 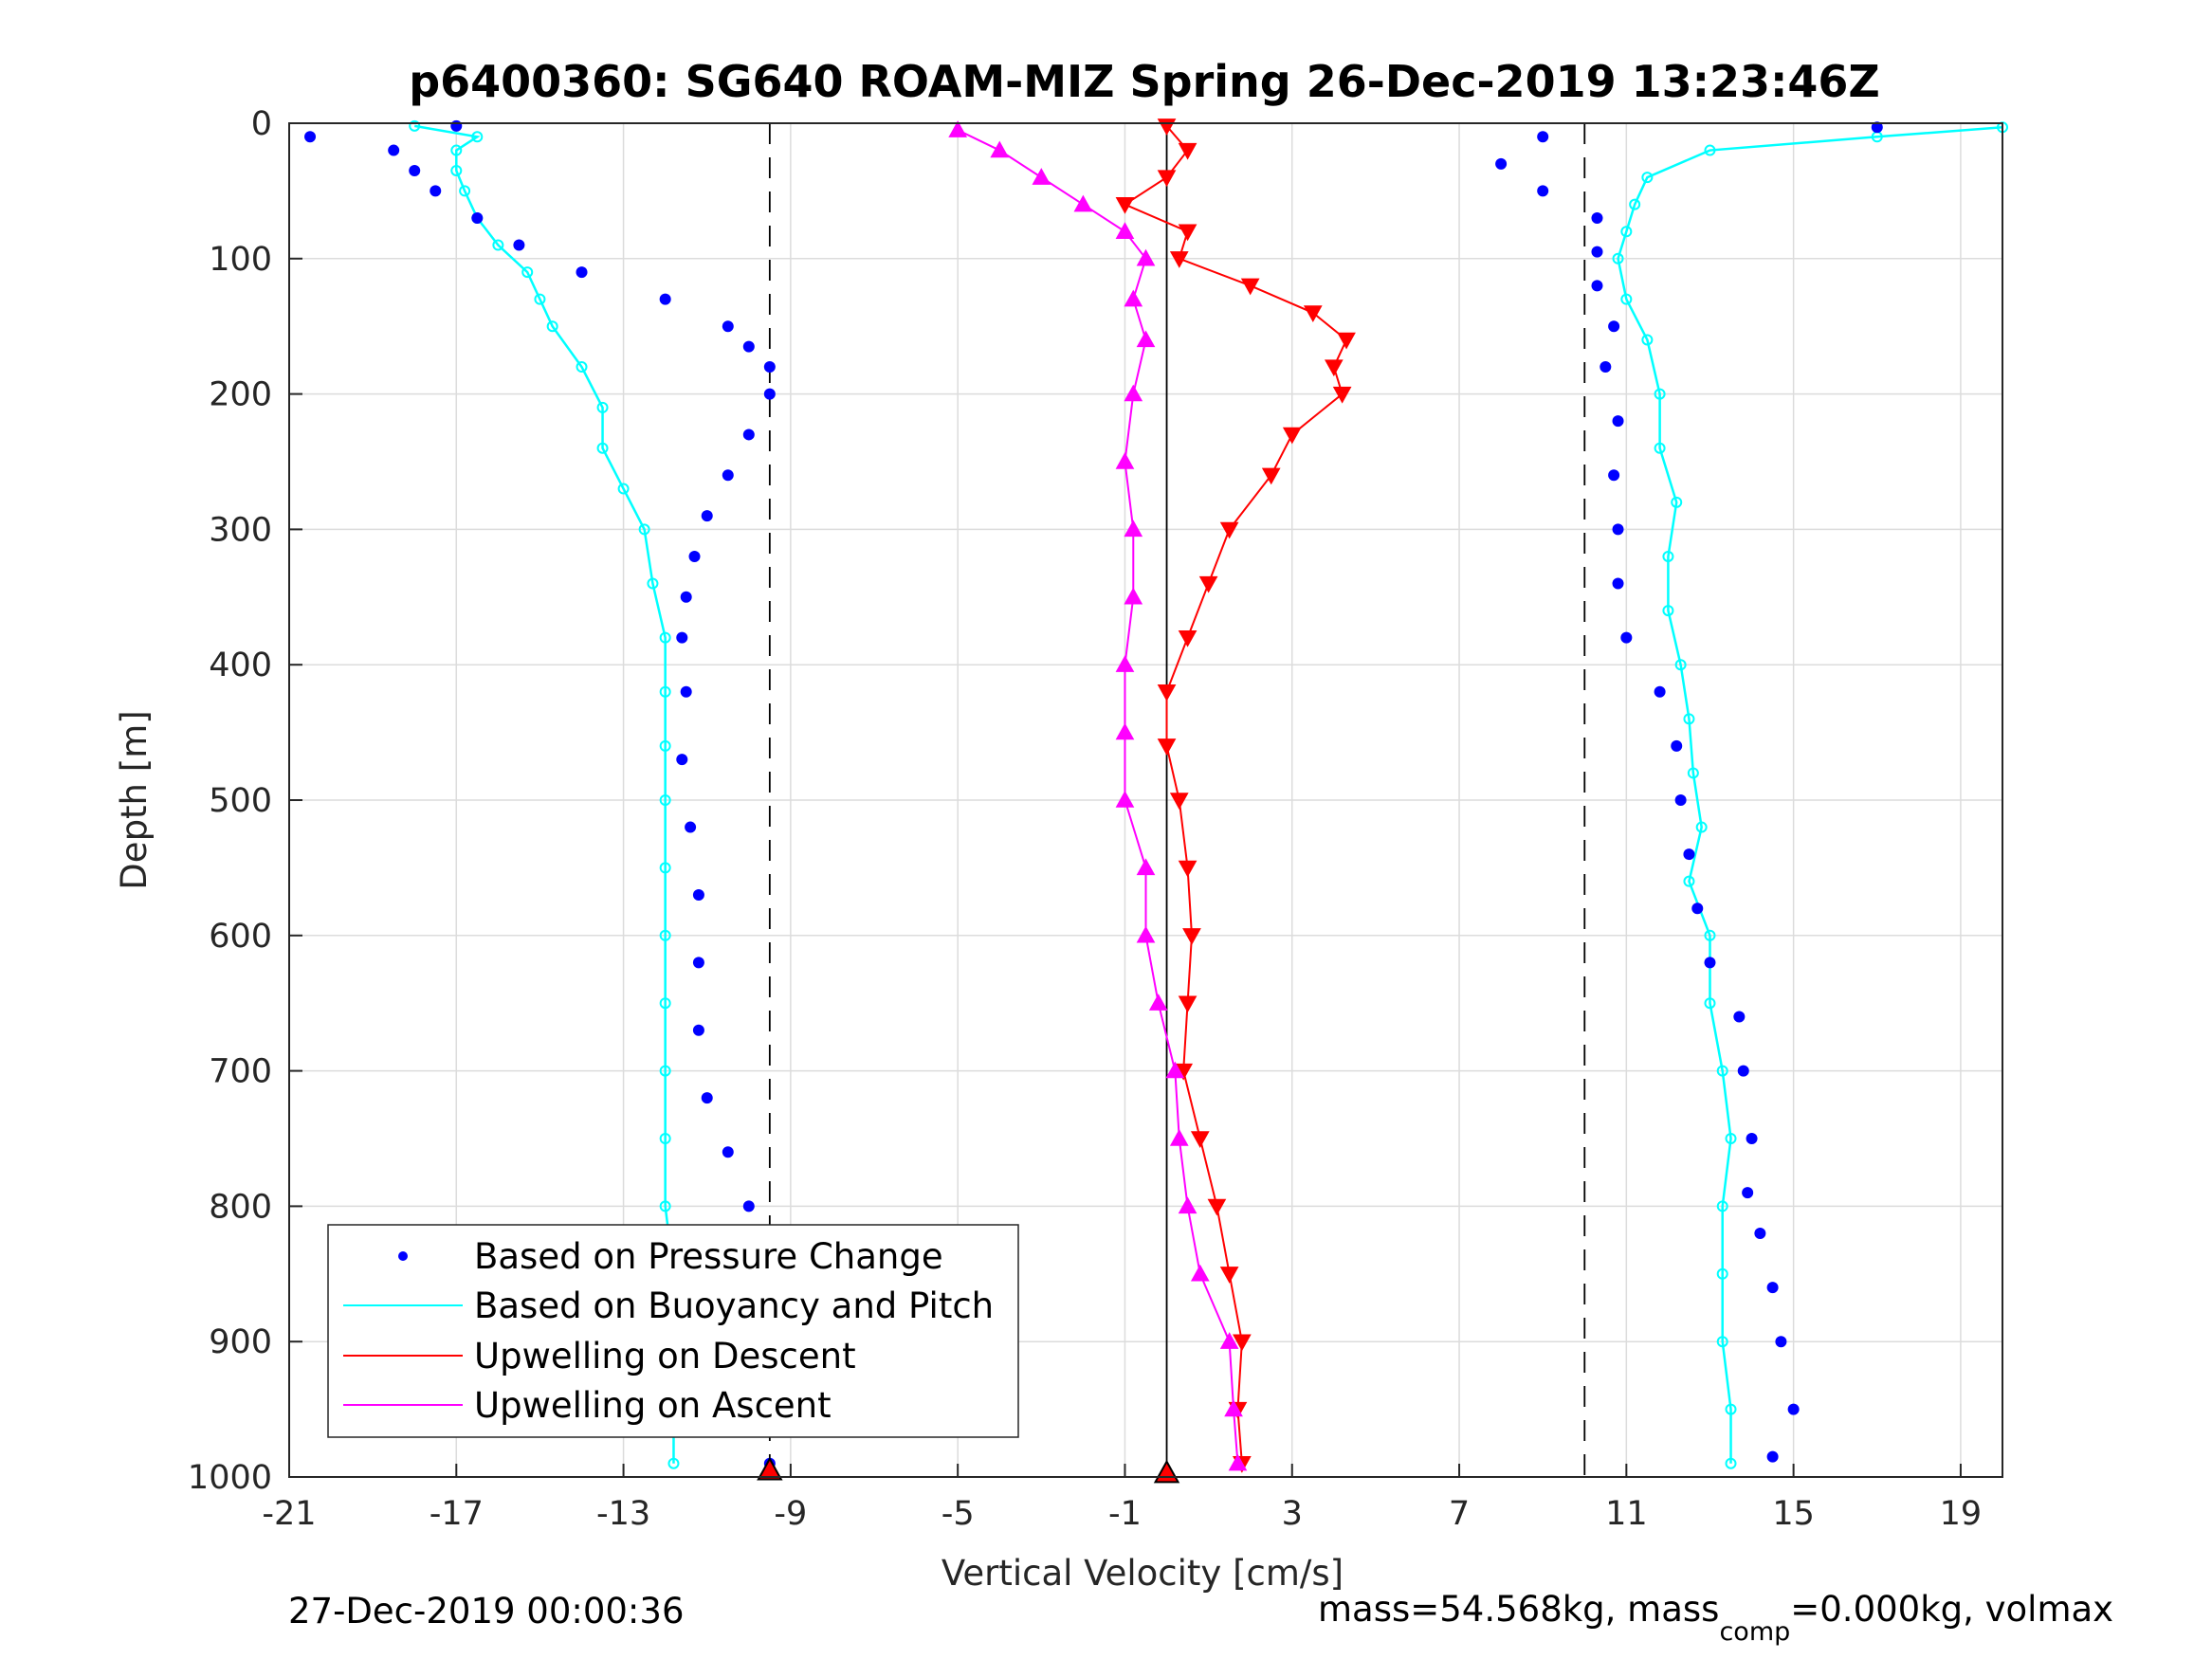 I want to click on x-tick-labels: -21 -17 -13 -9 -5 -1 3 7 11 15 19, so click(x=1122, y=1514).